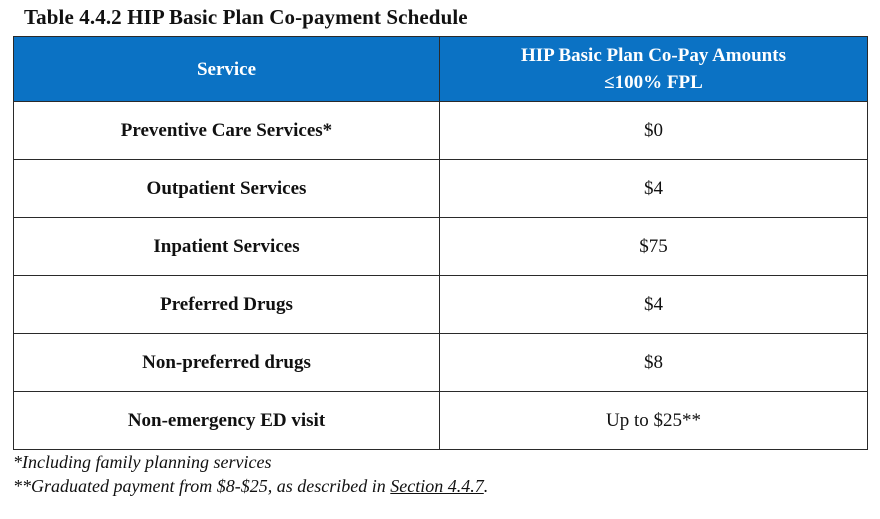  What do you see at coordinates (226, 420) in the screenshot?
I see `service-cell: Non-emergency ED visit` at bounding box center [226, 420].